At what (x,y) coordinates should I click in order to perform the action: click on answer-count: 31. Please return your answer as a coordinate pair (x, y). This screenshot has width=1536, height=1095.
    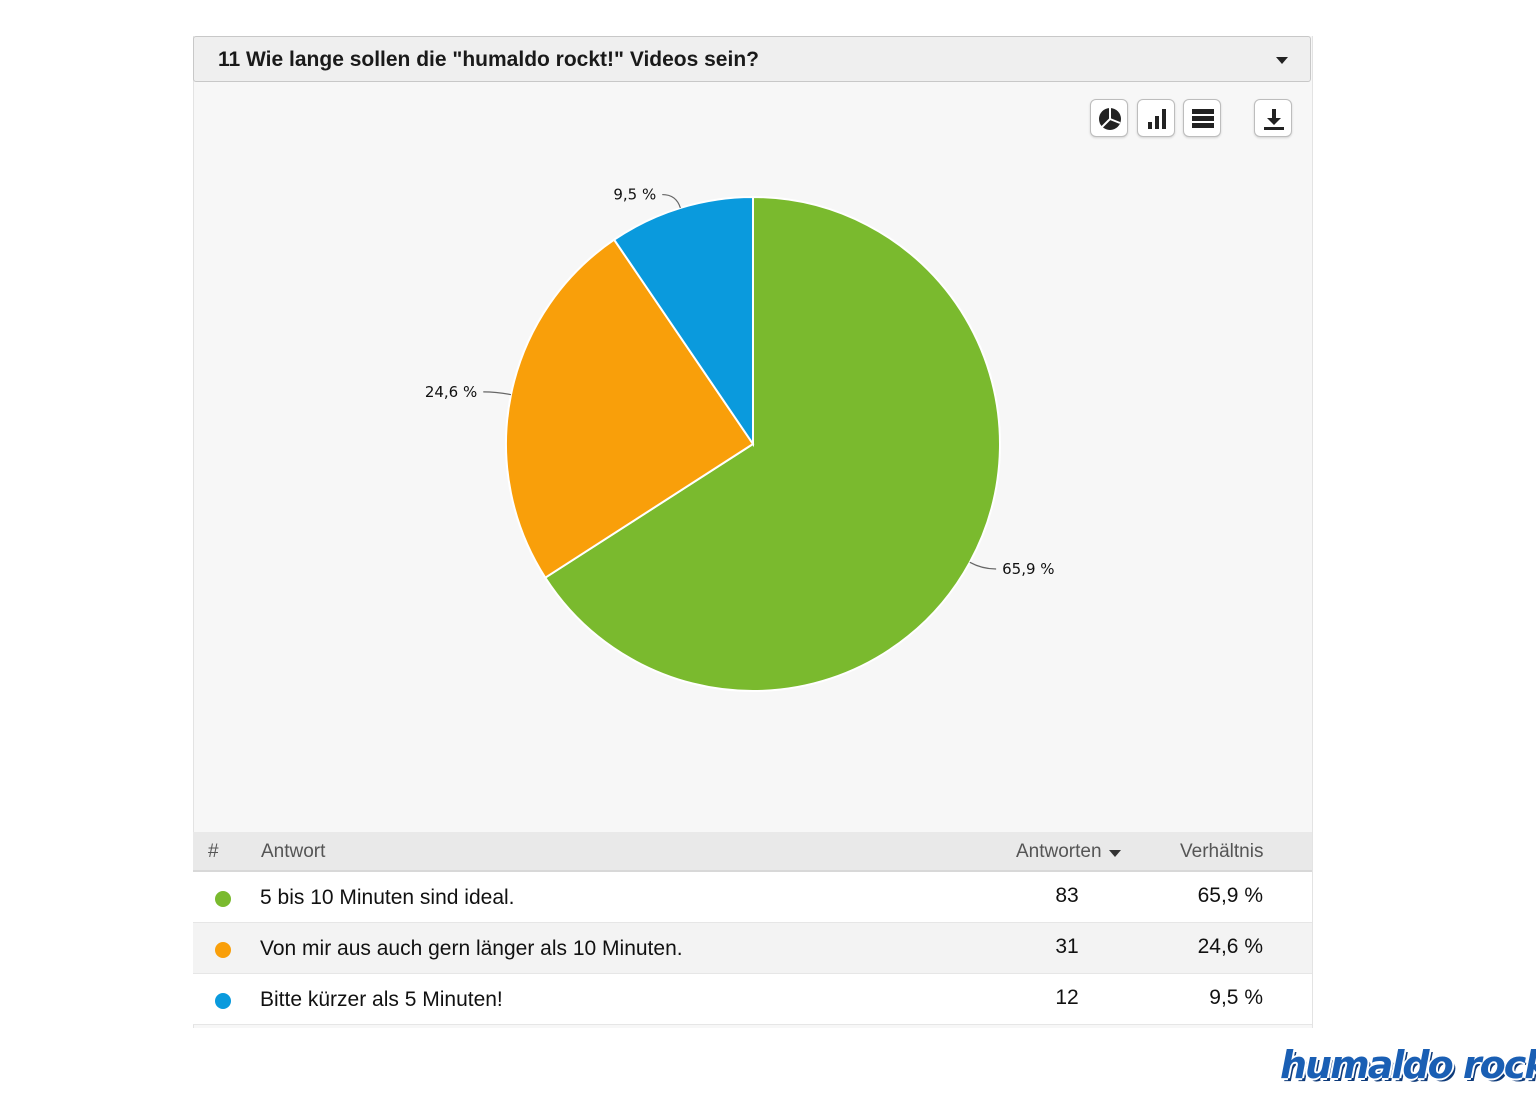
    Looking at the image, I should click on (1067, 946).